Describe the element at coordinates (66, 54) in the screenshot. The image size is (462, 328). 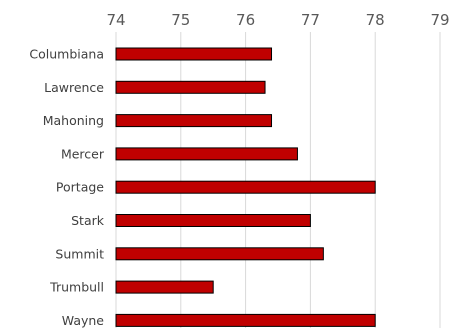
I see `category-label: Columbiana` at that location.